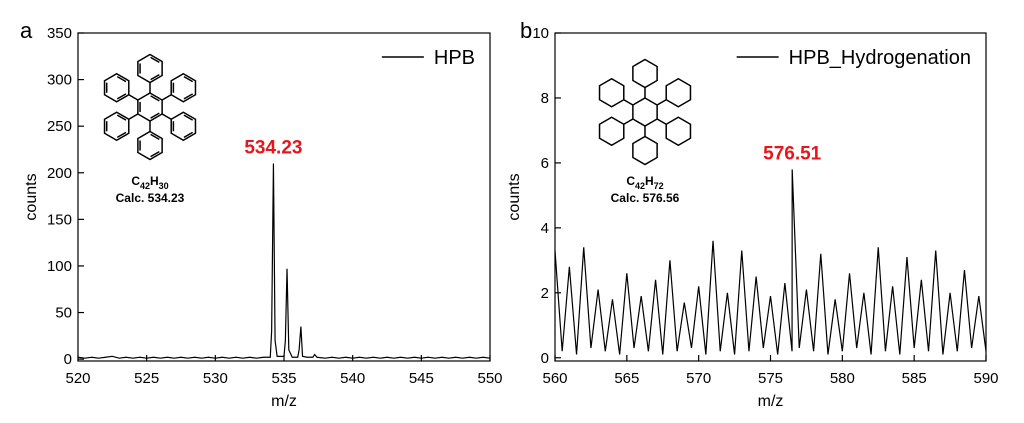 The height and width of the screenshot is (423, 1024). What do you see at coordinates (985, 378) in the screenshot?
I see `x-tick-label: 590` at bounding box center [985, 378].